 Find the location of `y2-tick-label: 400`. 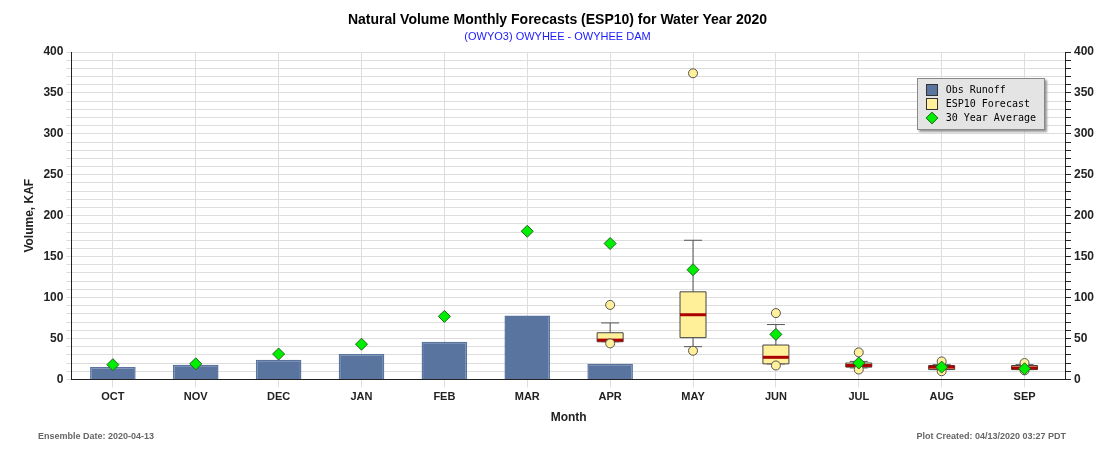

y2-tick-label: 400 is located at coordinates (1084, 51).